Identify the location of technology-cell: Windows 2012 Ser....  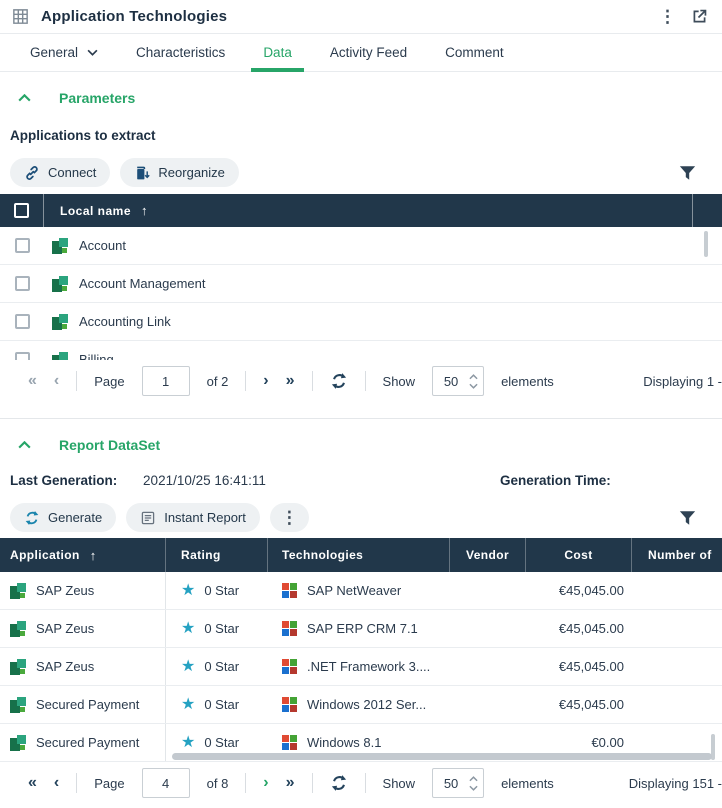
(367, 704).